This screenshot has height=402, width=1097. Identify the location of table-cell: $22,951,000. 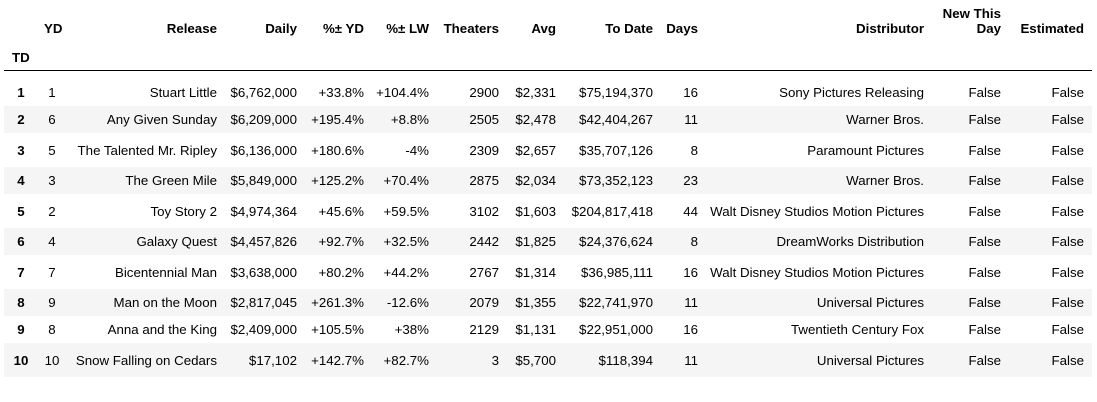
(616, 329).